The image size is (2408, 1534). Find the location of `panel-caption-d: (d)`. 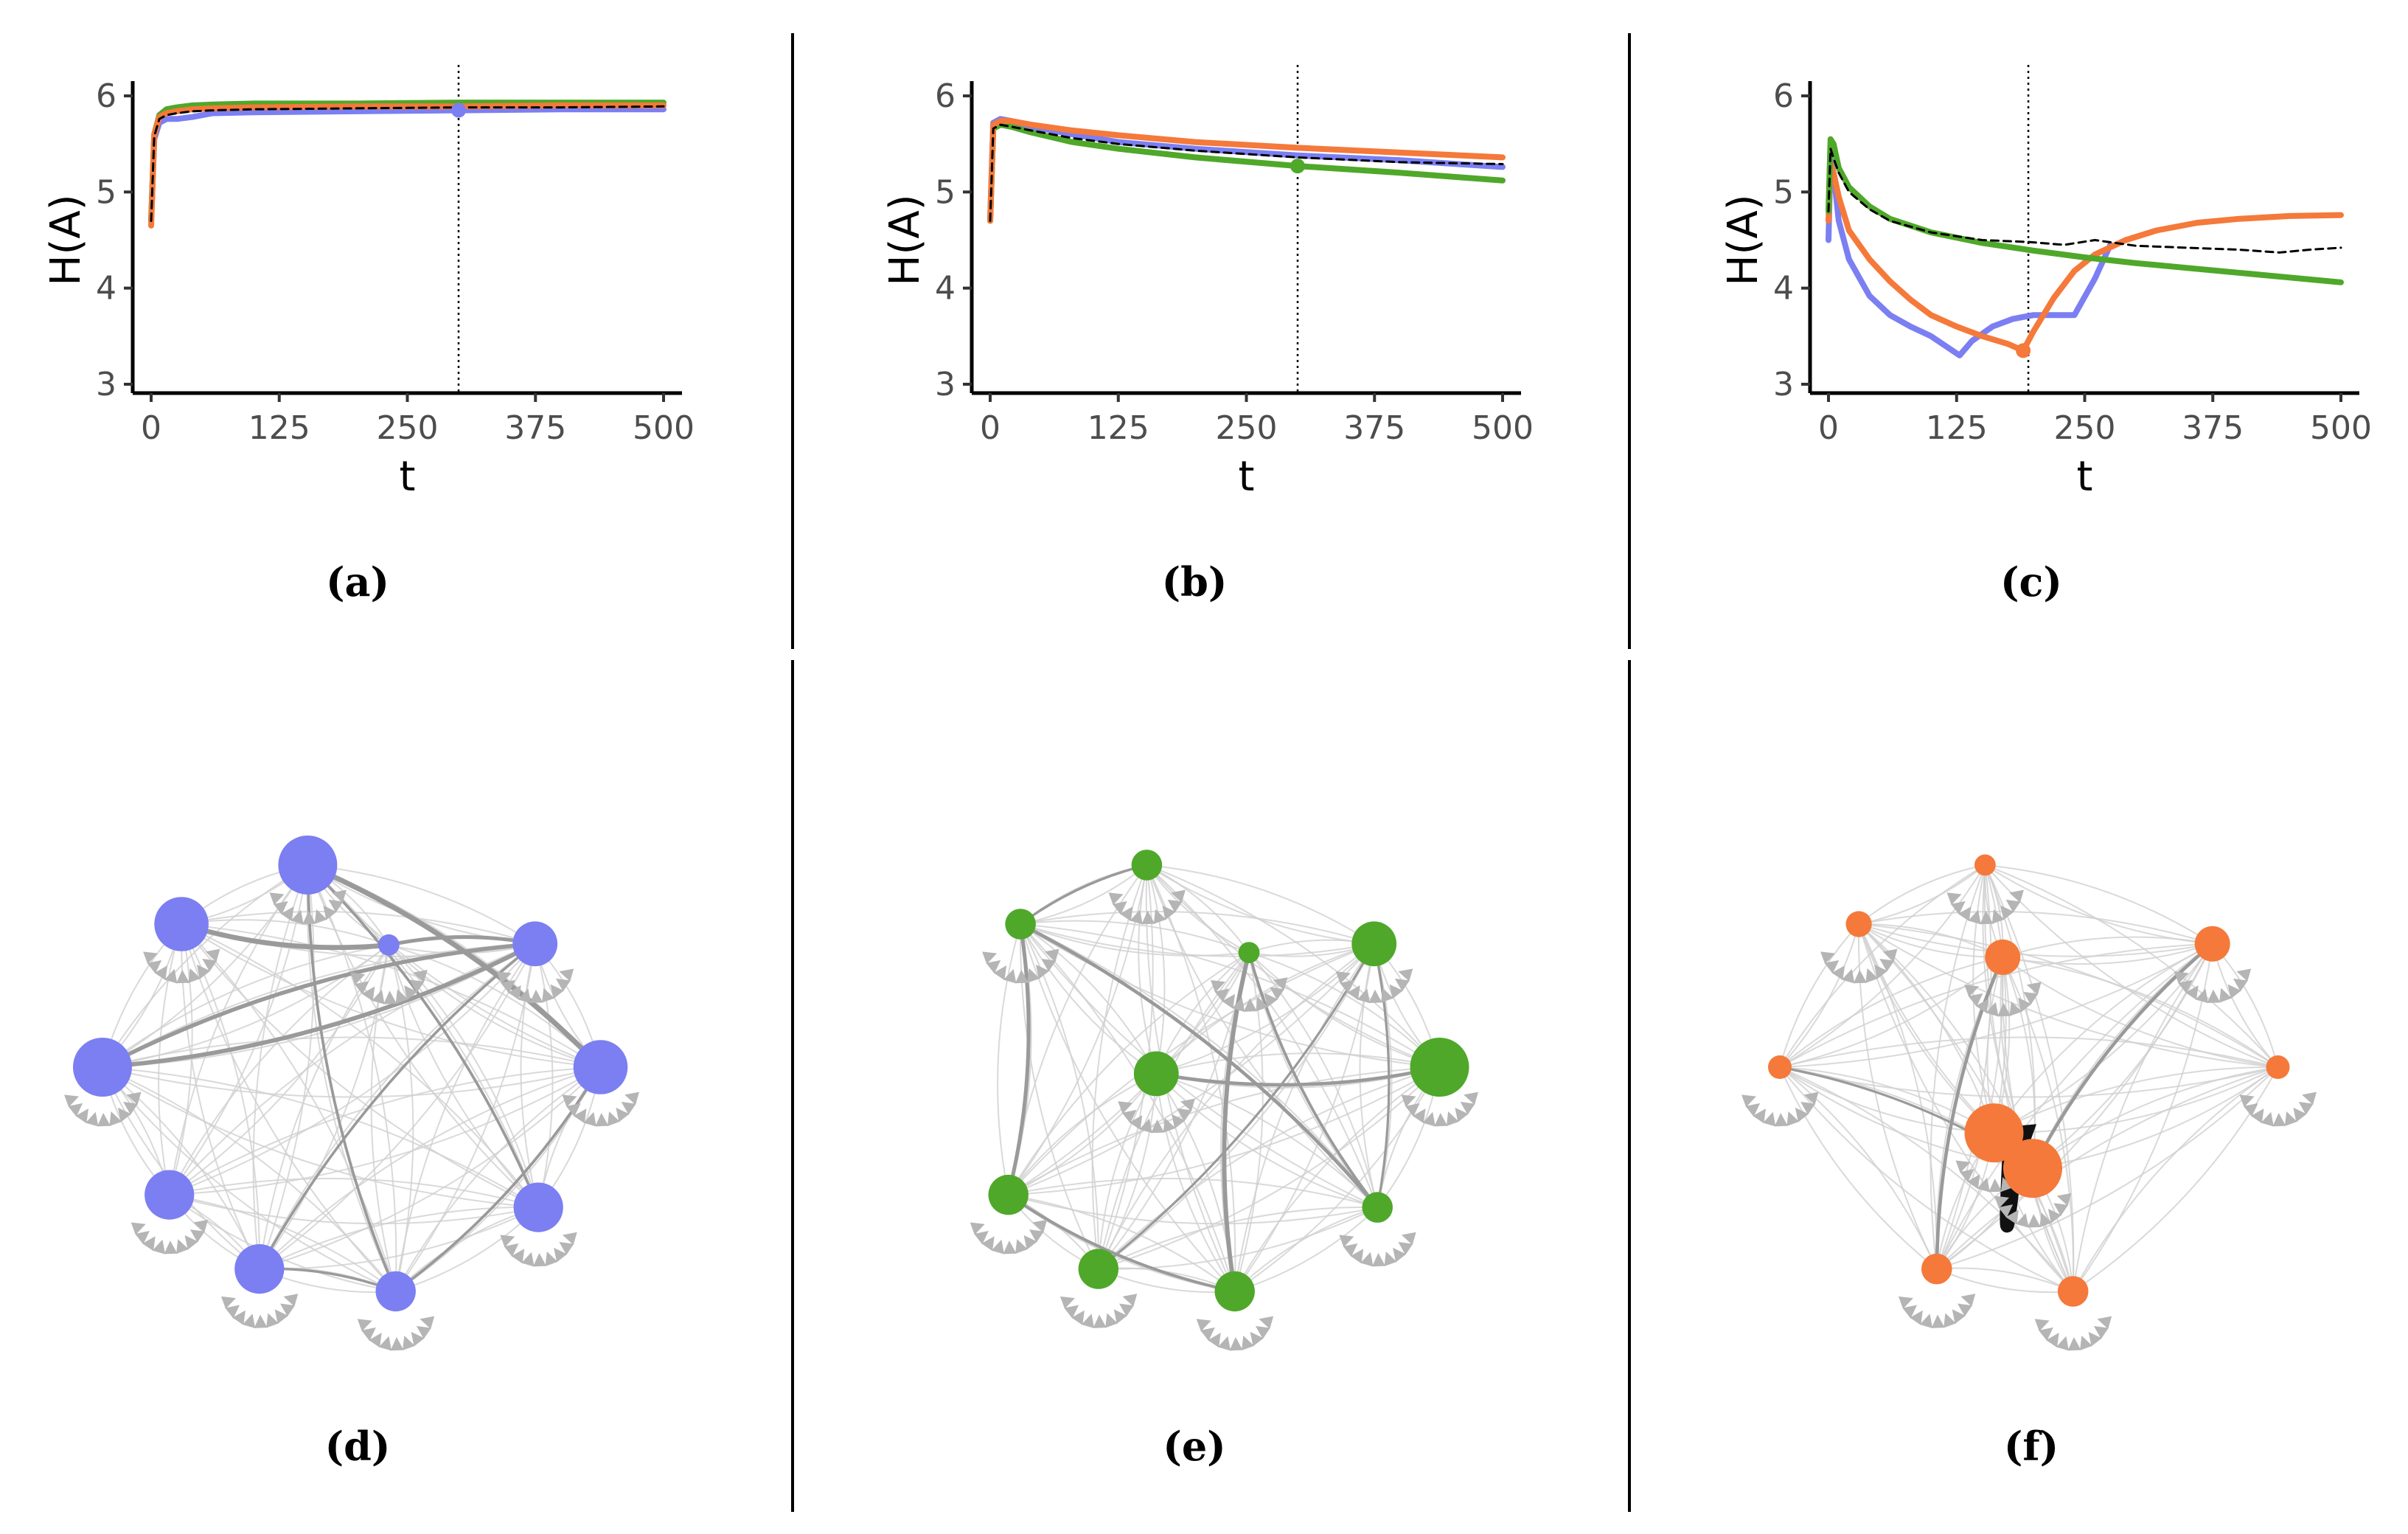

panel-caption-d: (d) is located at coordinates (358, 1446).